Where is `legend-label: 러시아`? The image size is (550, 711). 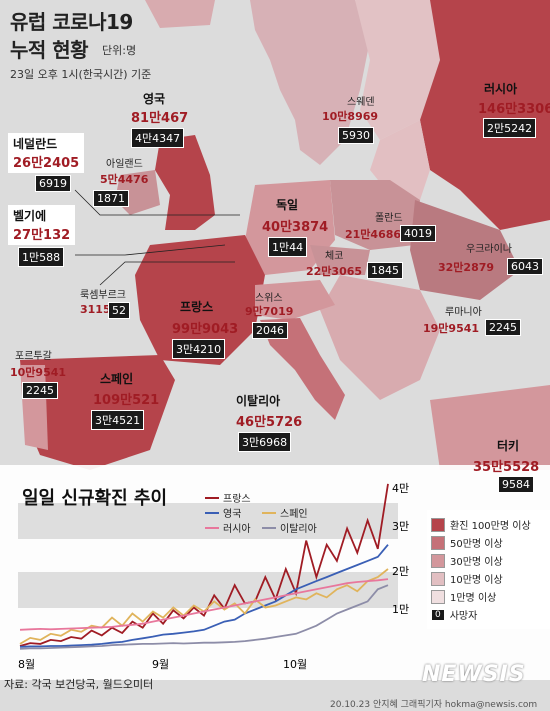
legend-label: 러시아 is located at coordinates (237, 529).